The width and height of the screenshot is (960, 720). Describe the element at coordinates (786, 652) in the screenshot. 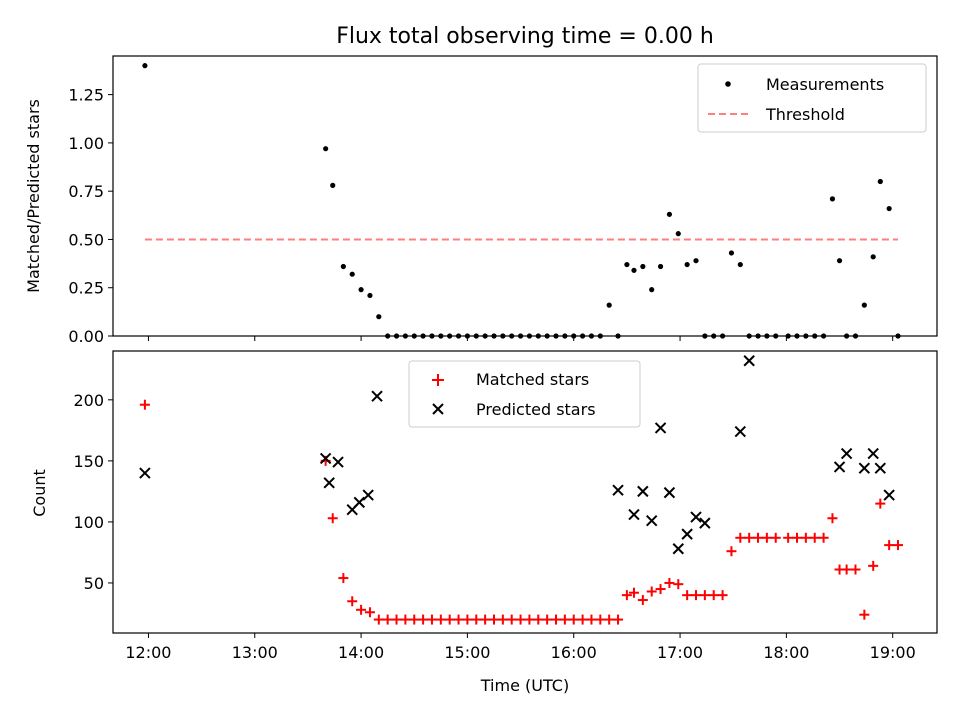

I see `x-tick-label: 18:00` at that location.